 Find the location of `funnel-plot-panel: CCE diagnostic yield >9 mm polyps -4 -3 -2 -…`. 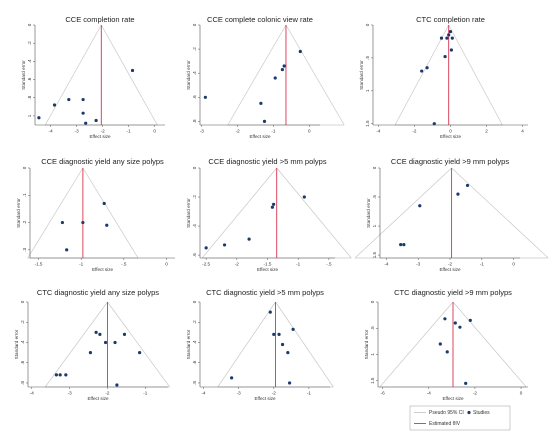

funnel-plot-panel: CCE diagnostic yield >9 mm polyps -4 -3 -2 -… is located at coordinates (451, 214).